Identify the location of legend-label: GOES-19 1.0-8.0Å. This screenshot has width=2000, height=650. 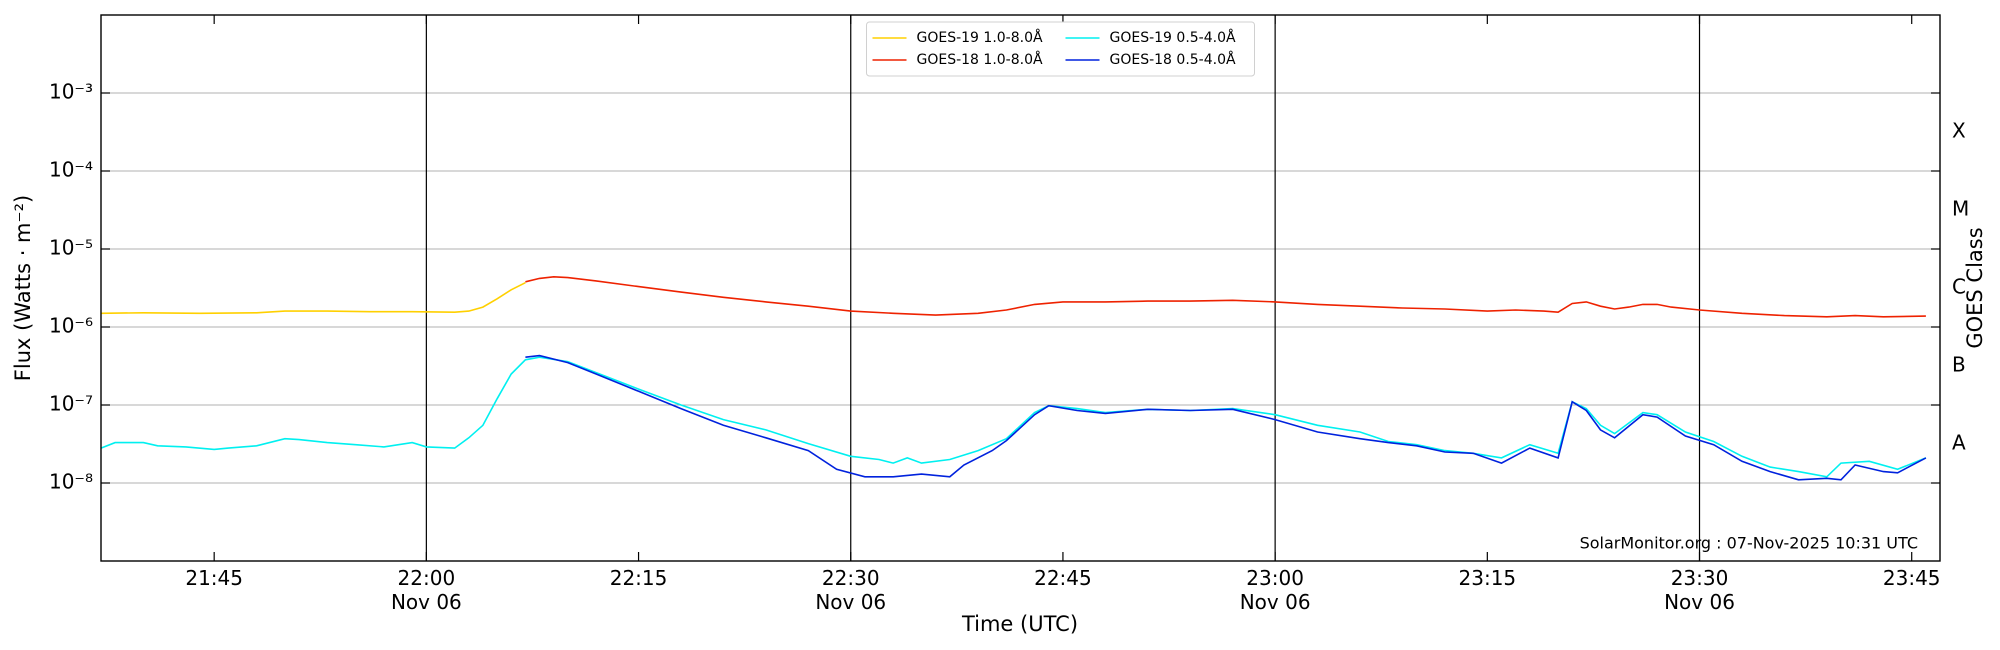
(980, 37).